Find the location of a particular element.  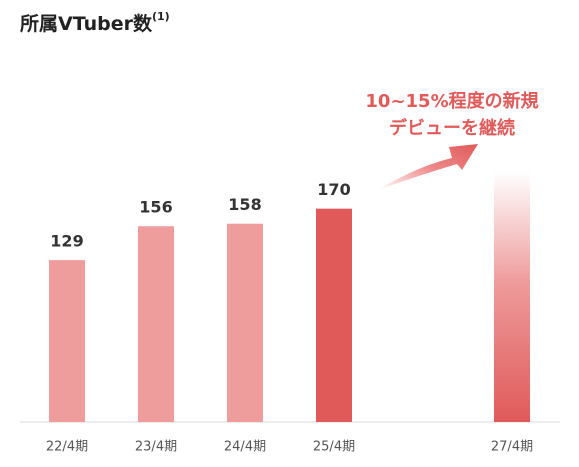

data-label: 170 is located at coordinates (333, 189).